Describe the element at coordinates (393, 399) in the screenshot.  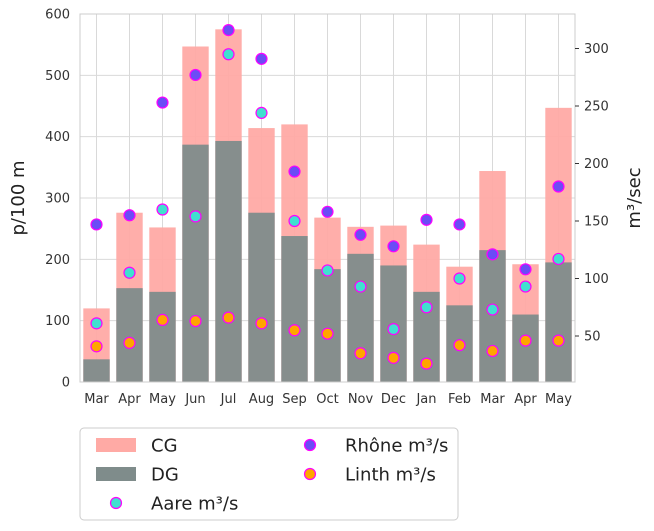
I see `x-tick-label: Dec` at that location.